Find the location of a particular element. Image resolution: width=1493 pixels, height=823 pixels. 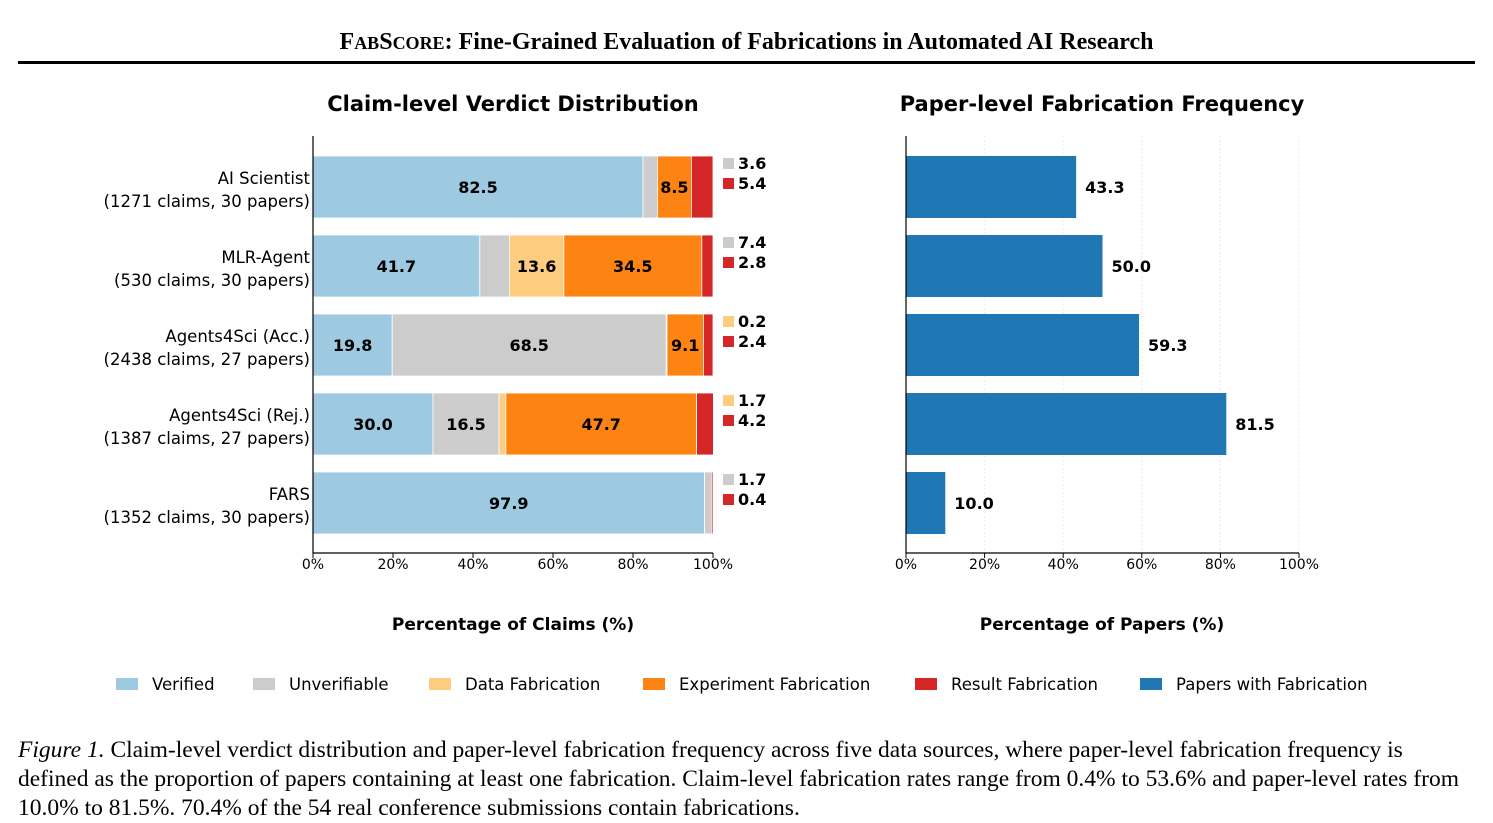

segment-value-label: 16.5 is located at coordinates (465, 424).